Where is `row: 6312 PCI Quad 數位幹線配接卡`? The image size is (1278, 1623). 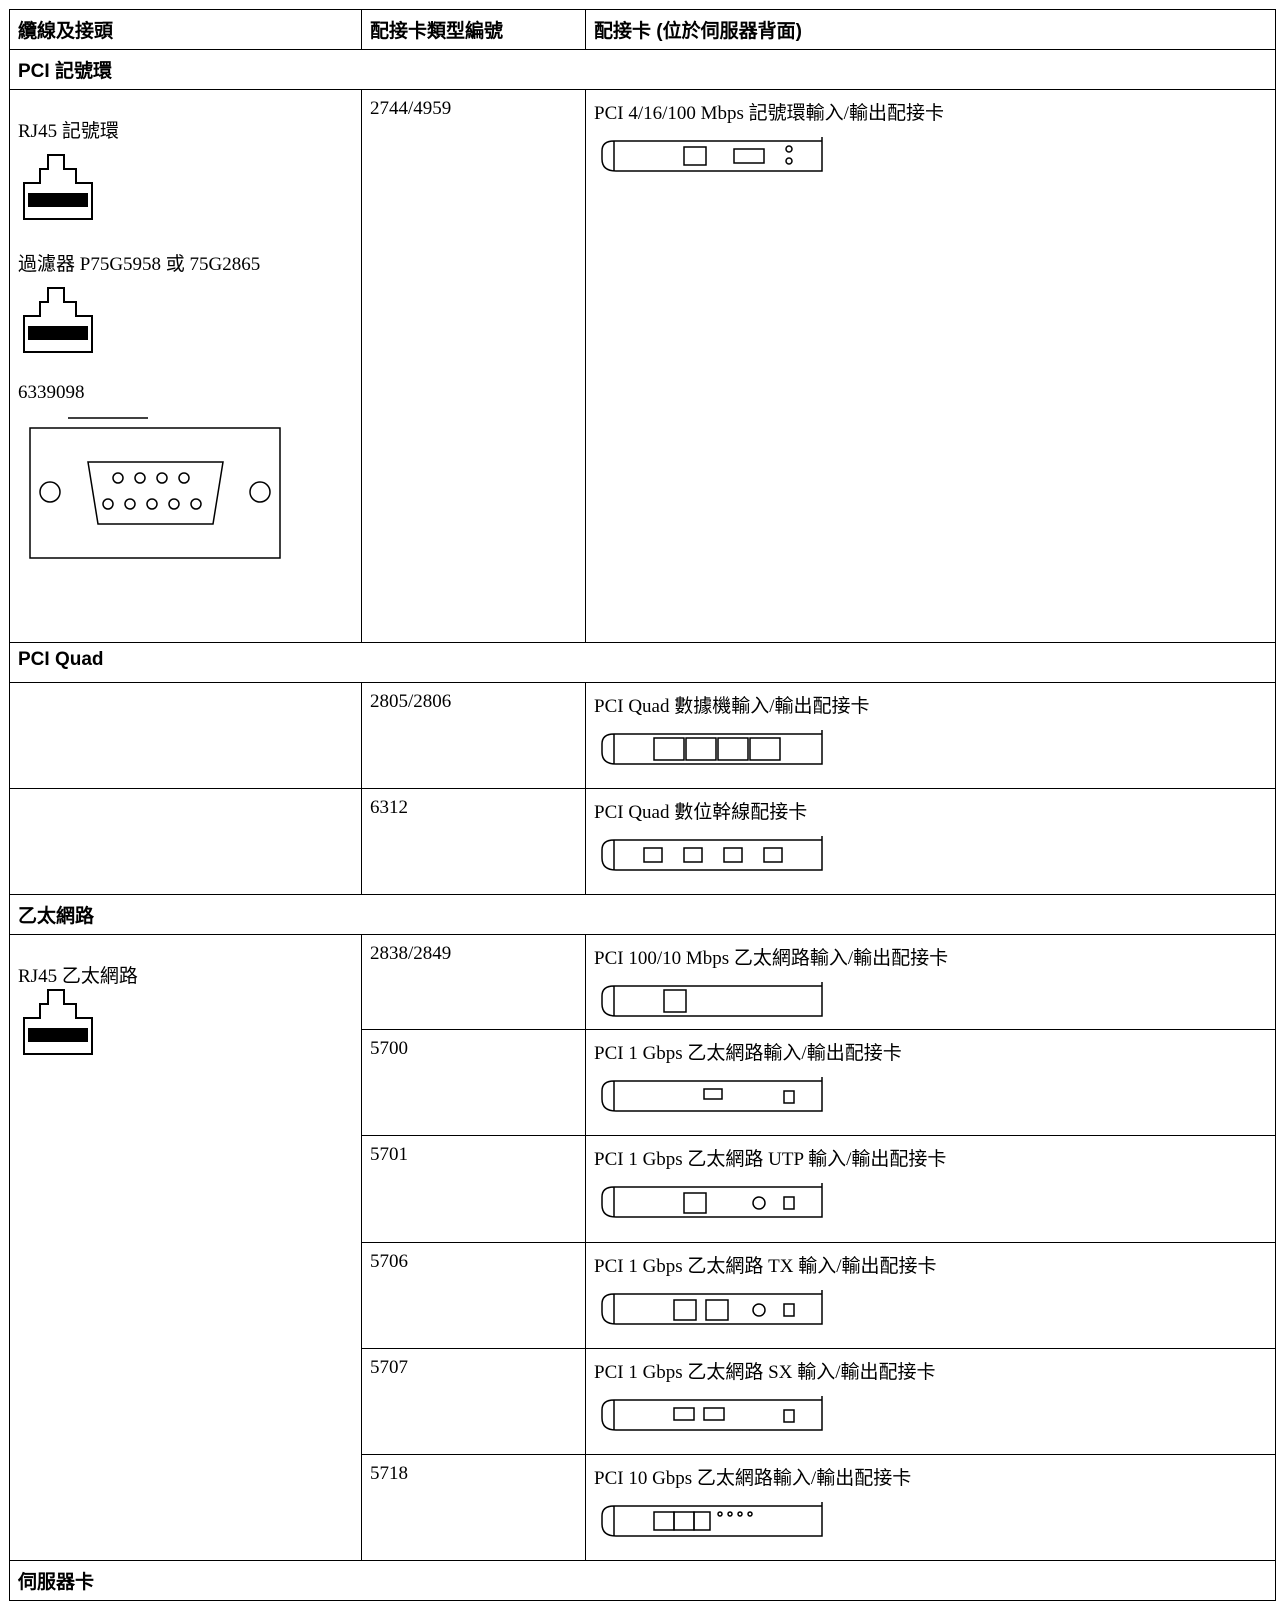 row: 6312 PCI Quad 數位幹線配接卡 is located at coordinates (642, 841).